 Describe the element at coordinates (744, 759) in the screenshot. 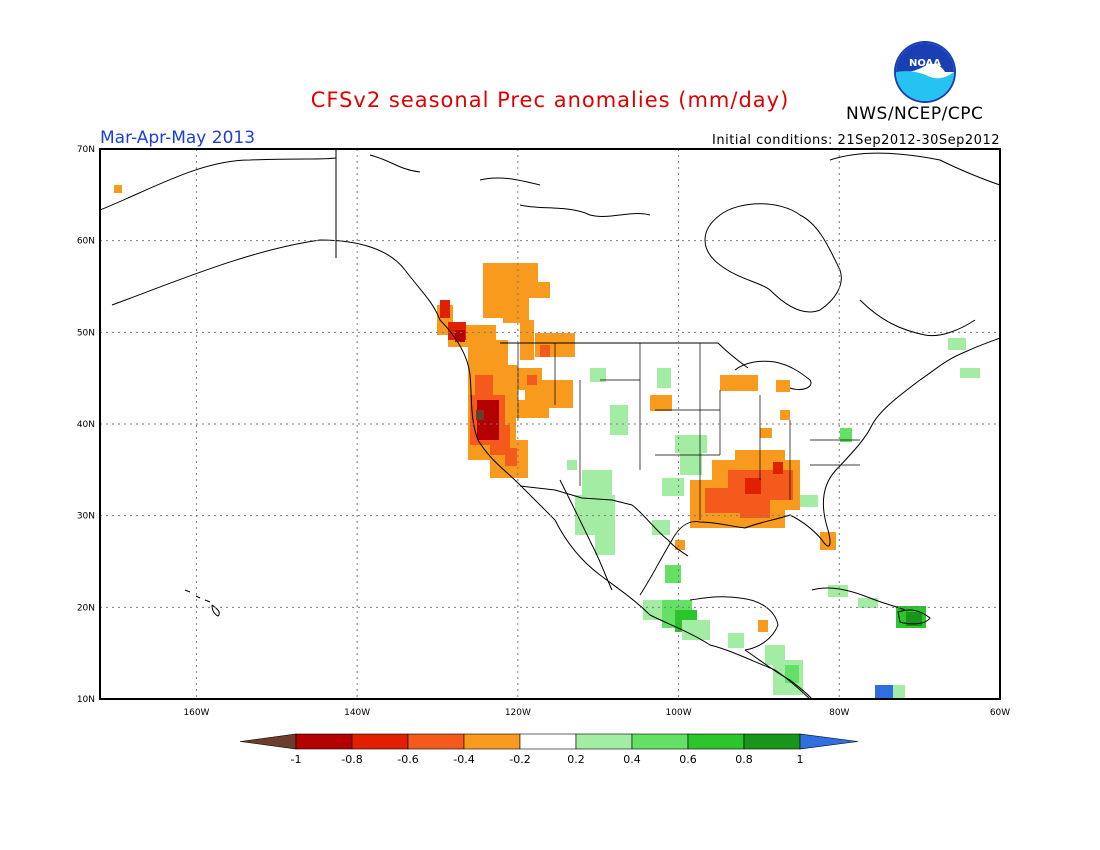

I see `colorbar-tick-label: 0.8` at that location.